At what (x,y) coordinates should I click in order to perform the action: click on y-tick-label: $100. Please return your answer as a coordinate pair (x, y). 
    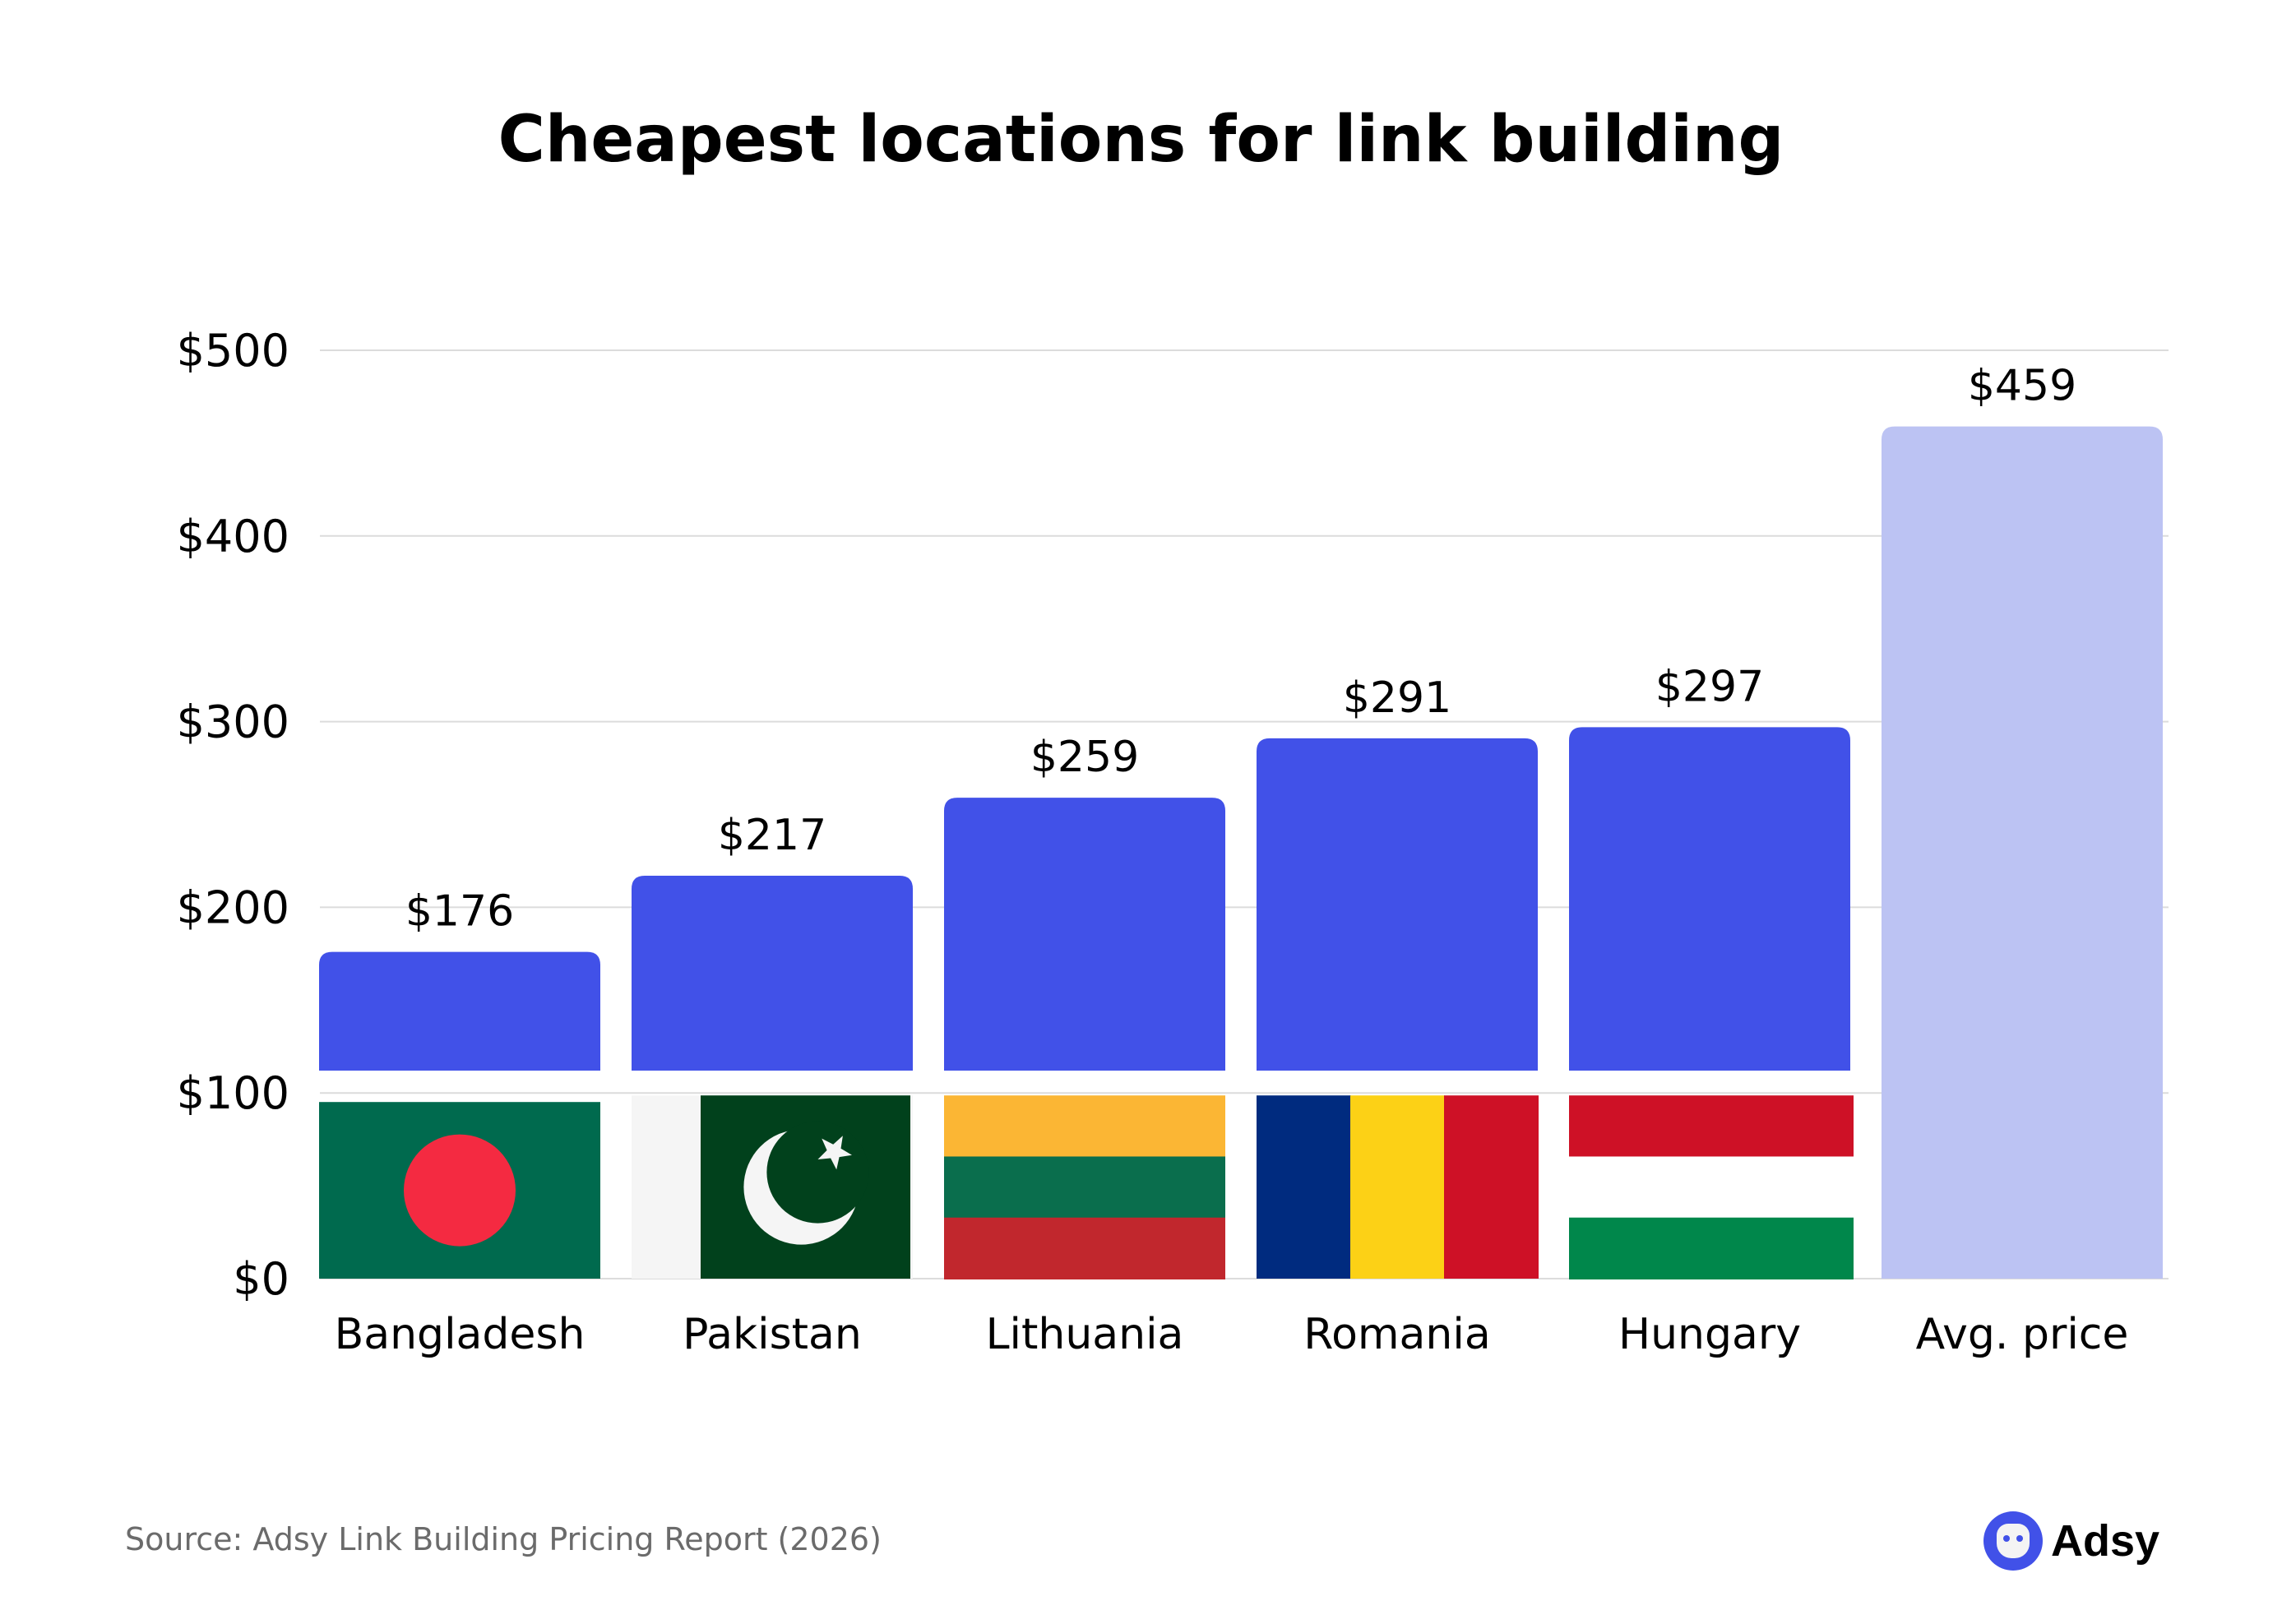
    Looking at the image, I should click on (233, 1093).